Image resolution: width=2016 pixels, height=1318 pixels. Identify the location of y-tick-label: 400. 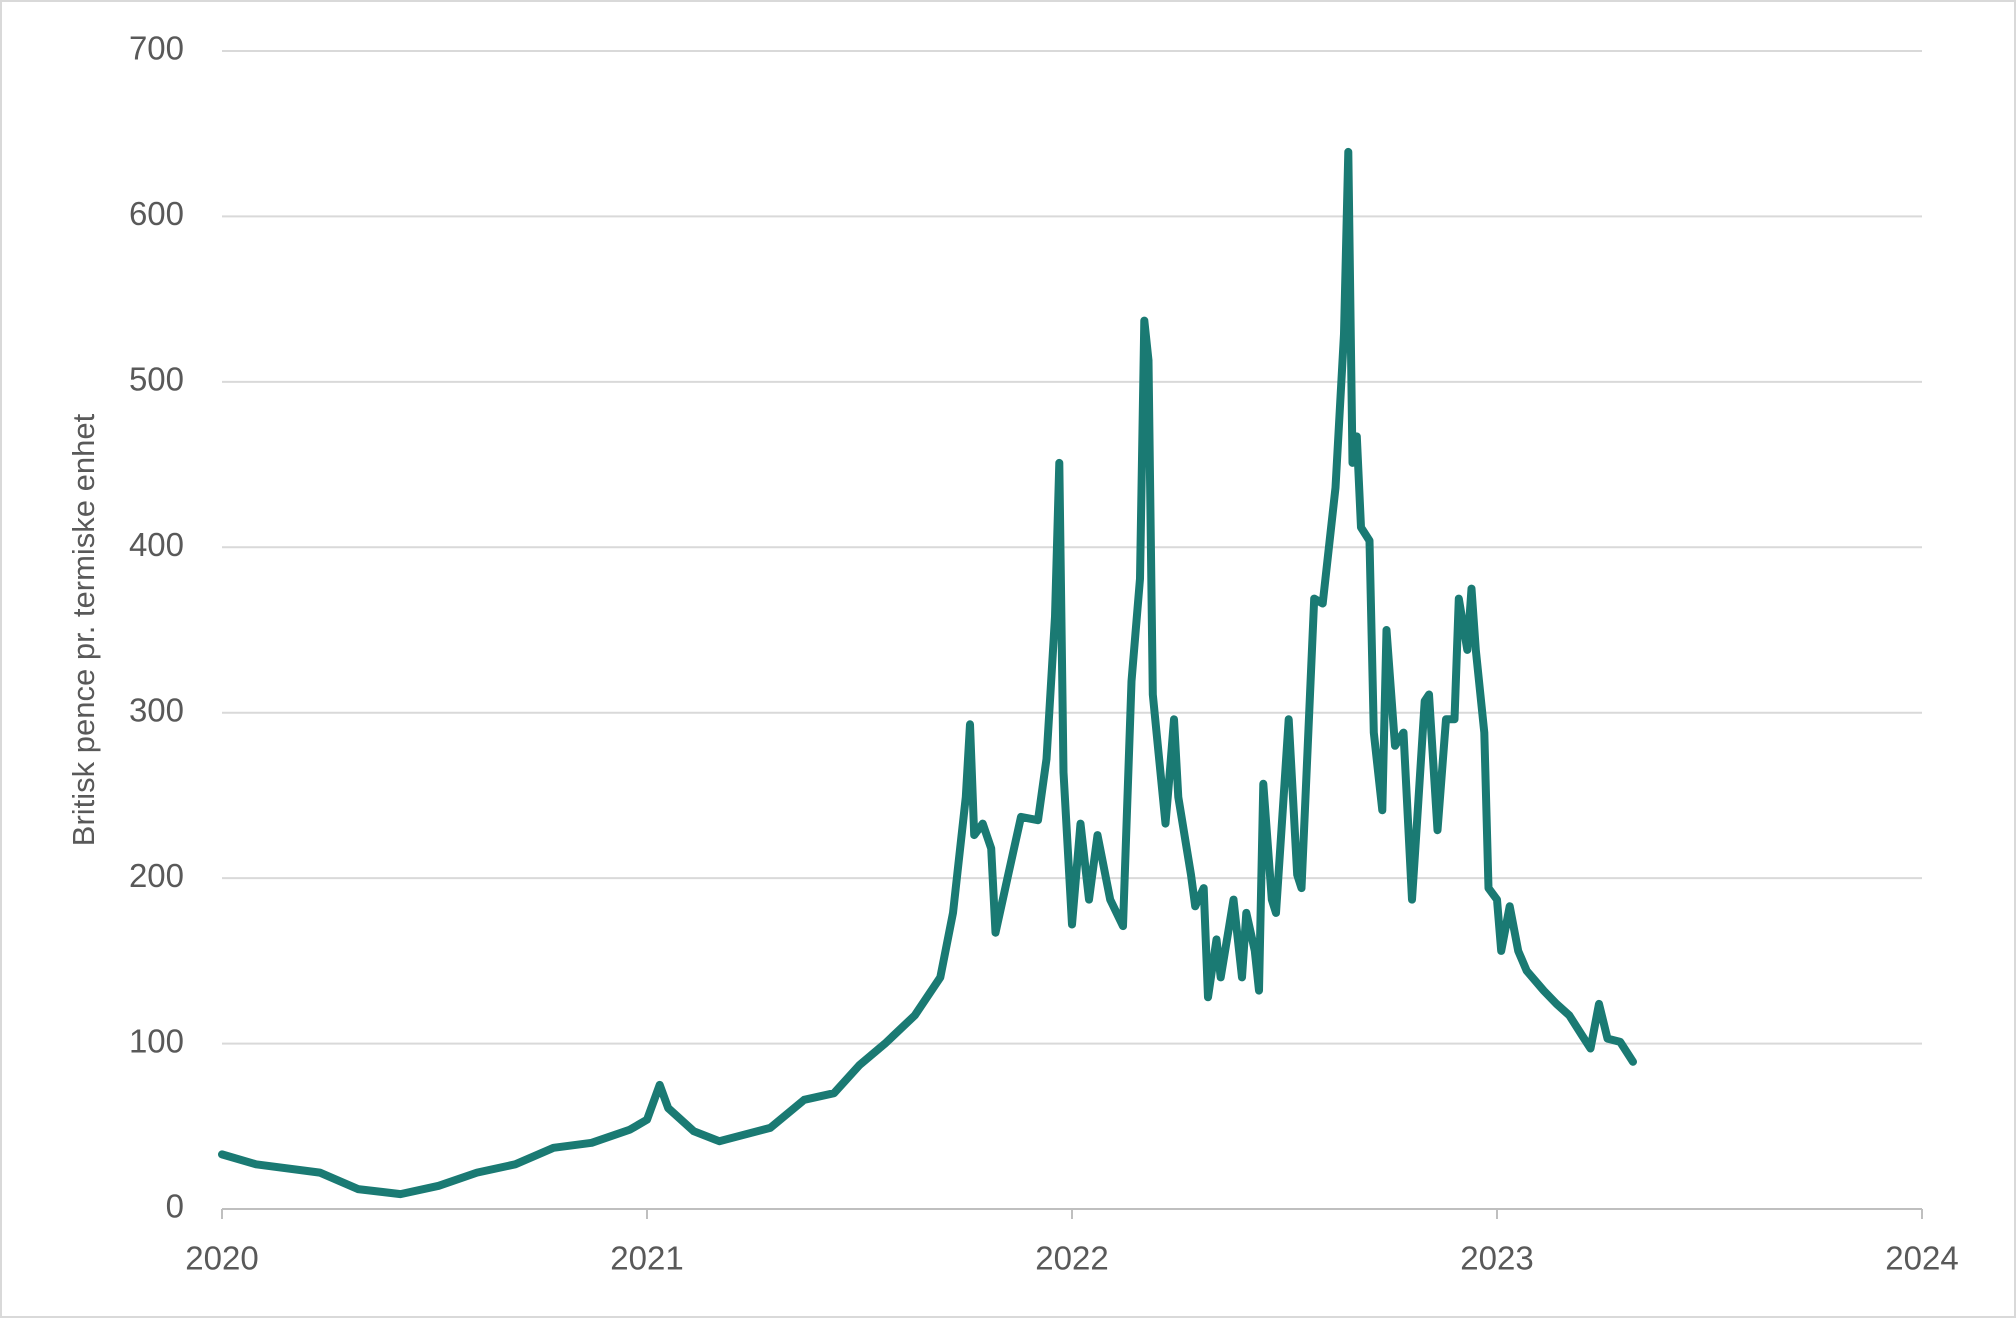
(156, 544).